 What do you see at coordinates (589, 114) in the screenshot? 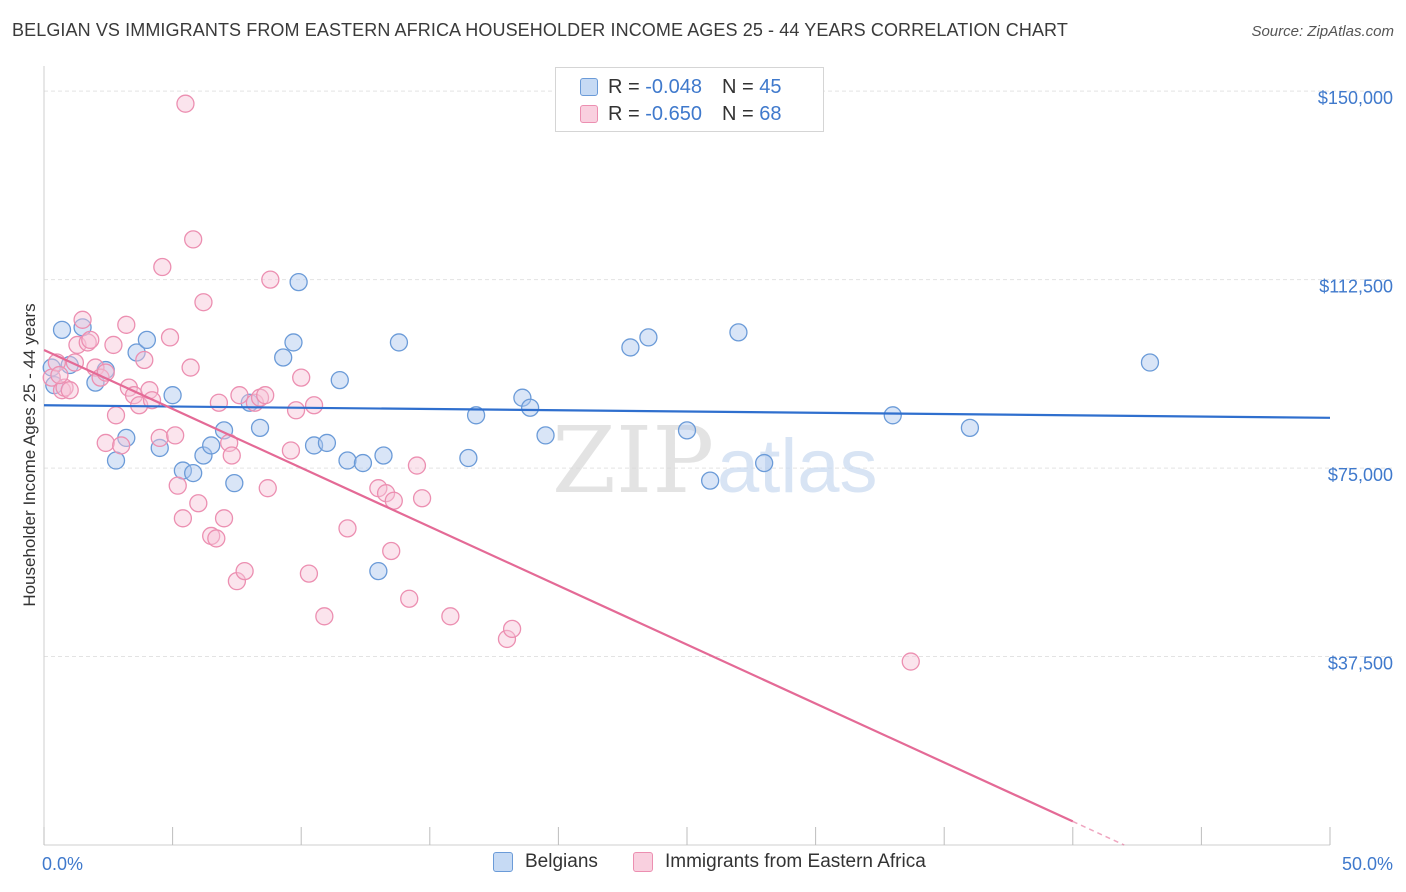
I see `legend-swatch-eastern-africa` at bounding box center [589, 114].